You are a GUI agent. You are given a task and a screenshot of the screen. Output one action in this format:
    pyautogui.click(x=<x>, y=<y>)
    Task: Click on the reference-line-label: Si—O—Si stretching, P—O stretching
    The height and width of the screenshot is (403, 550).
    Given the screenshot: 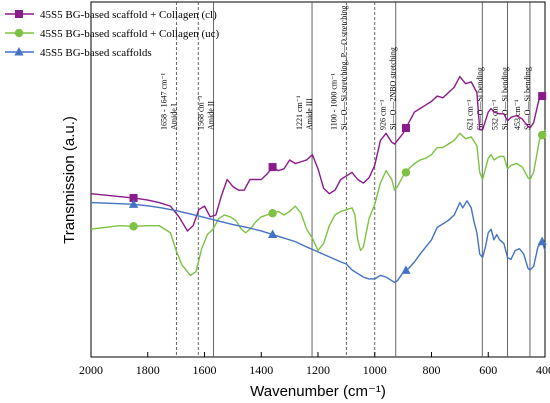 What is the action you would take?
    pyautogui.click(x=343, y=68)
    